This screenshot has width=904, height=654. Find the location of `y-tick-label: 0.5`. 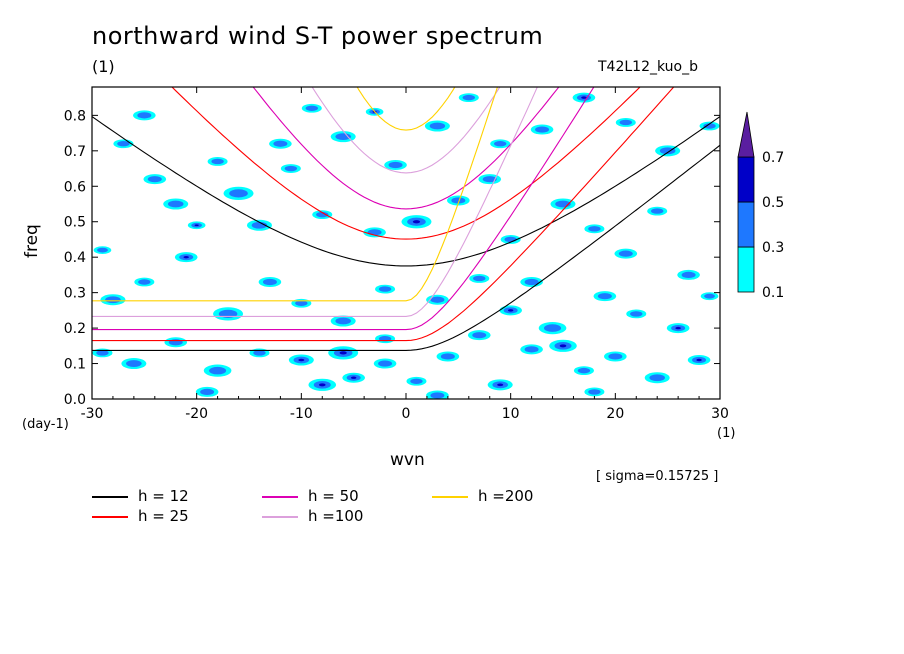

y-tick-label: 0.5 is located at coordinates (75, 223).